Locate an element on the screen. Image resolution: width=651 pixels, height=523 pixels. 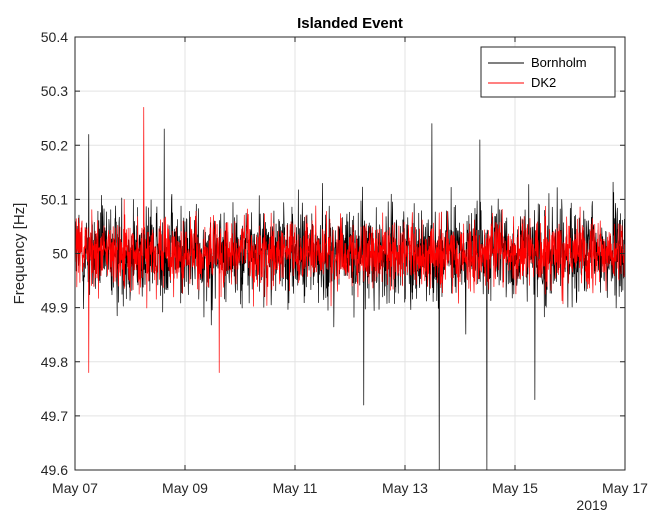
y-tick-label: 49.8 is located at coordinates (54, 362).